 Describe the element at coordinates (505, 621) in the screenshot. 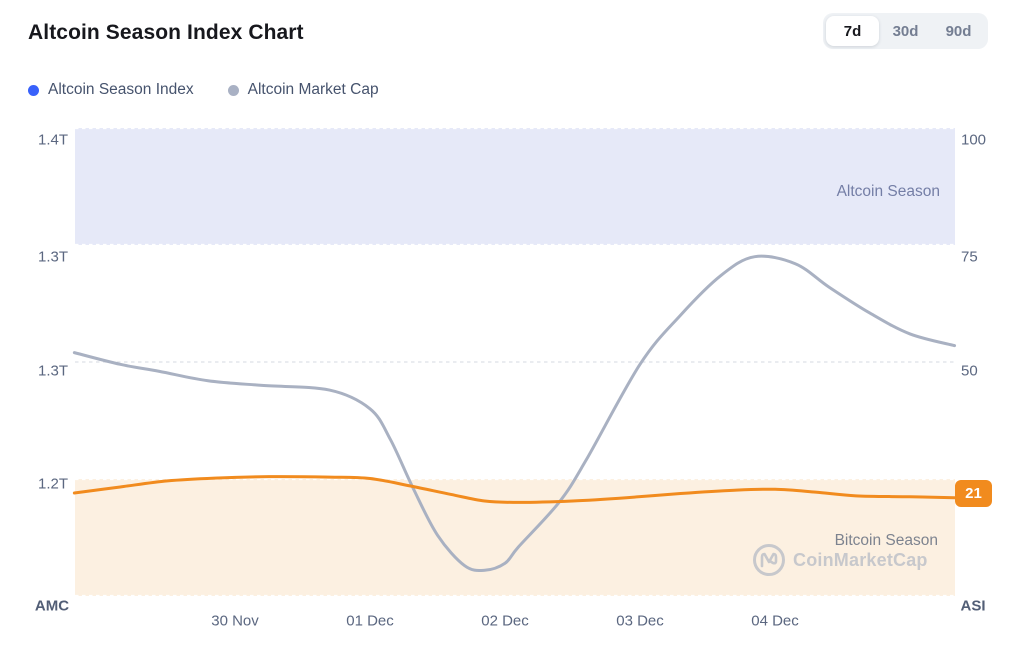

I see `x-axis-label: 02 Dec` at that location.